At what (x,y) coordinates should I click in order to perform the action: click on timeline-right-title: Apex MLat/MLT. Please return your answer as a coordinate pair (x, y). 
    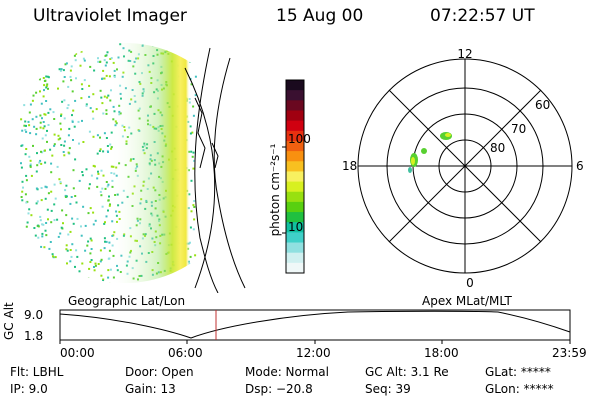
    Looking at the image, I should click on (467, 301).